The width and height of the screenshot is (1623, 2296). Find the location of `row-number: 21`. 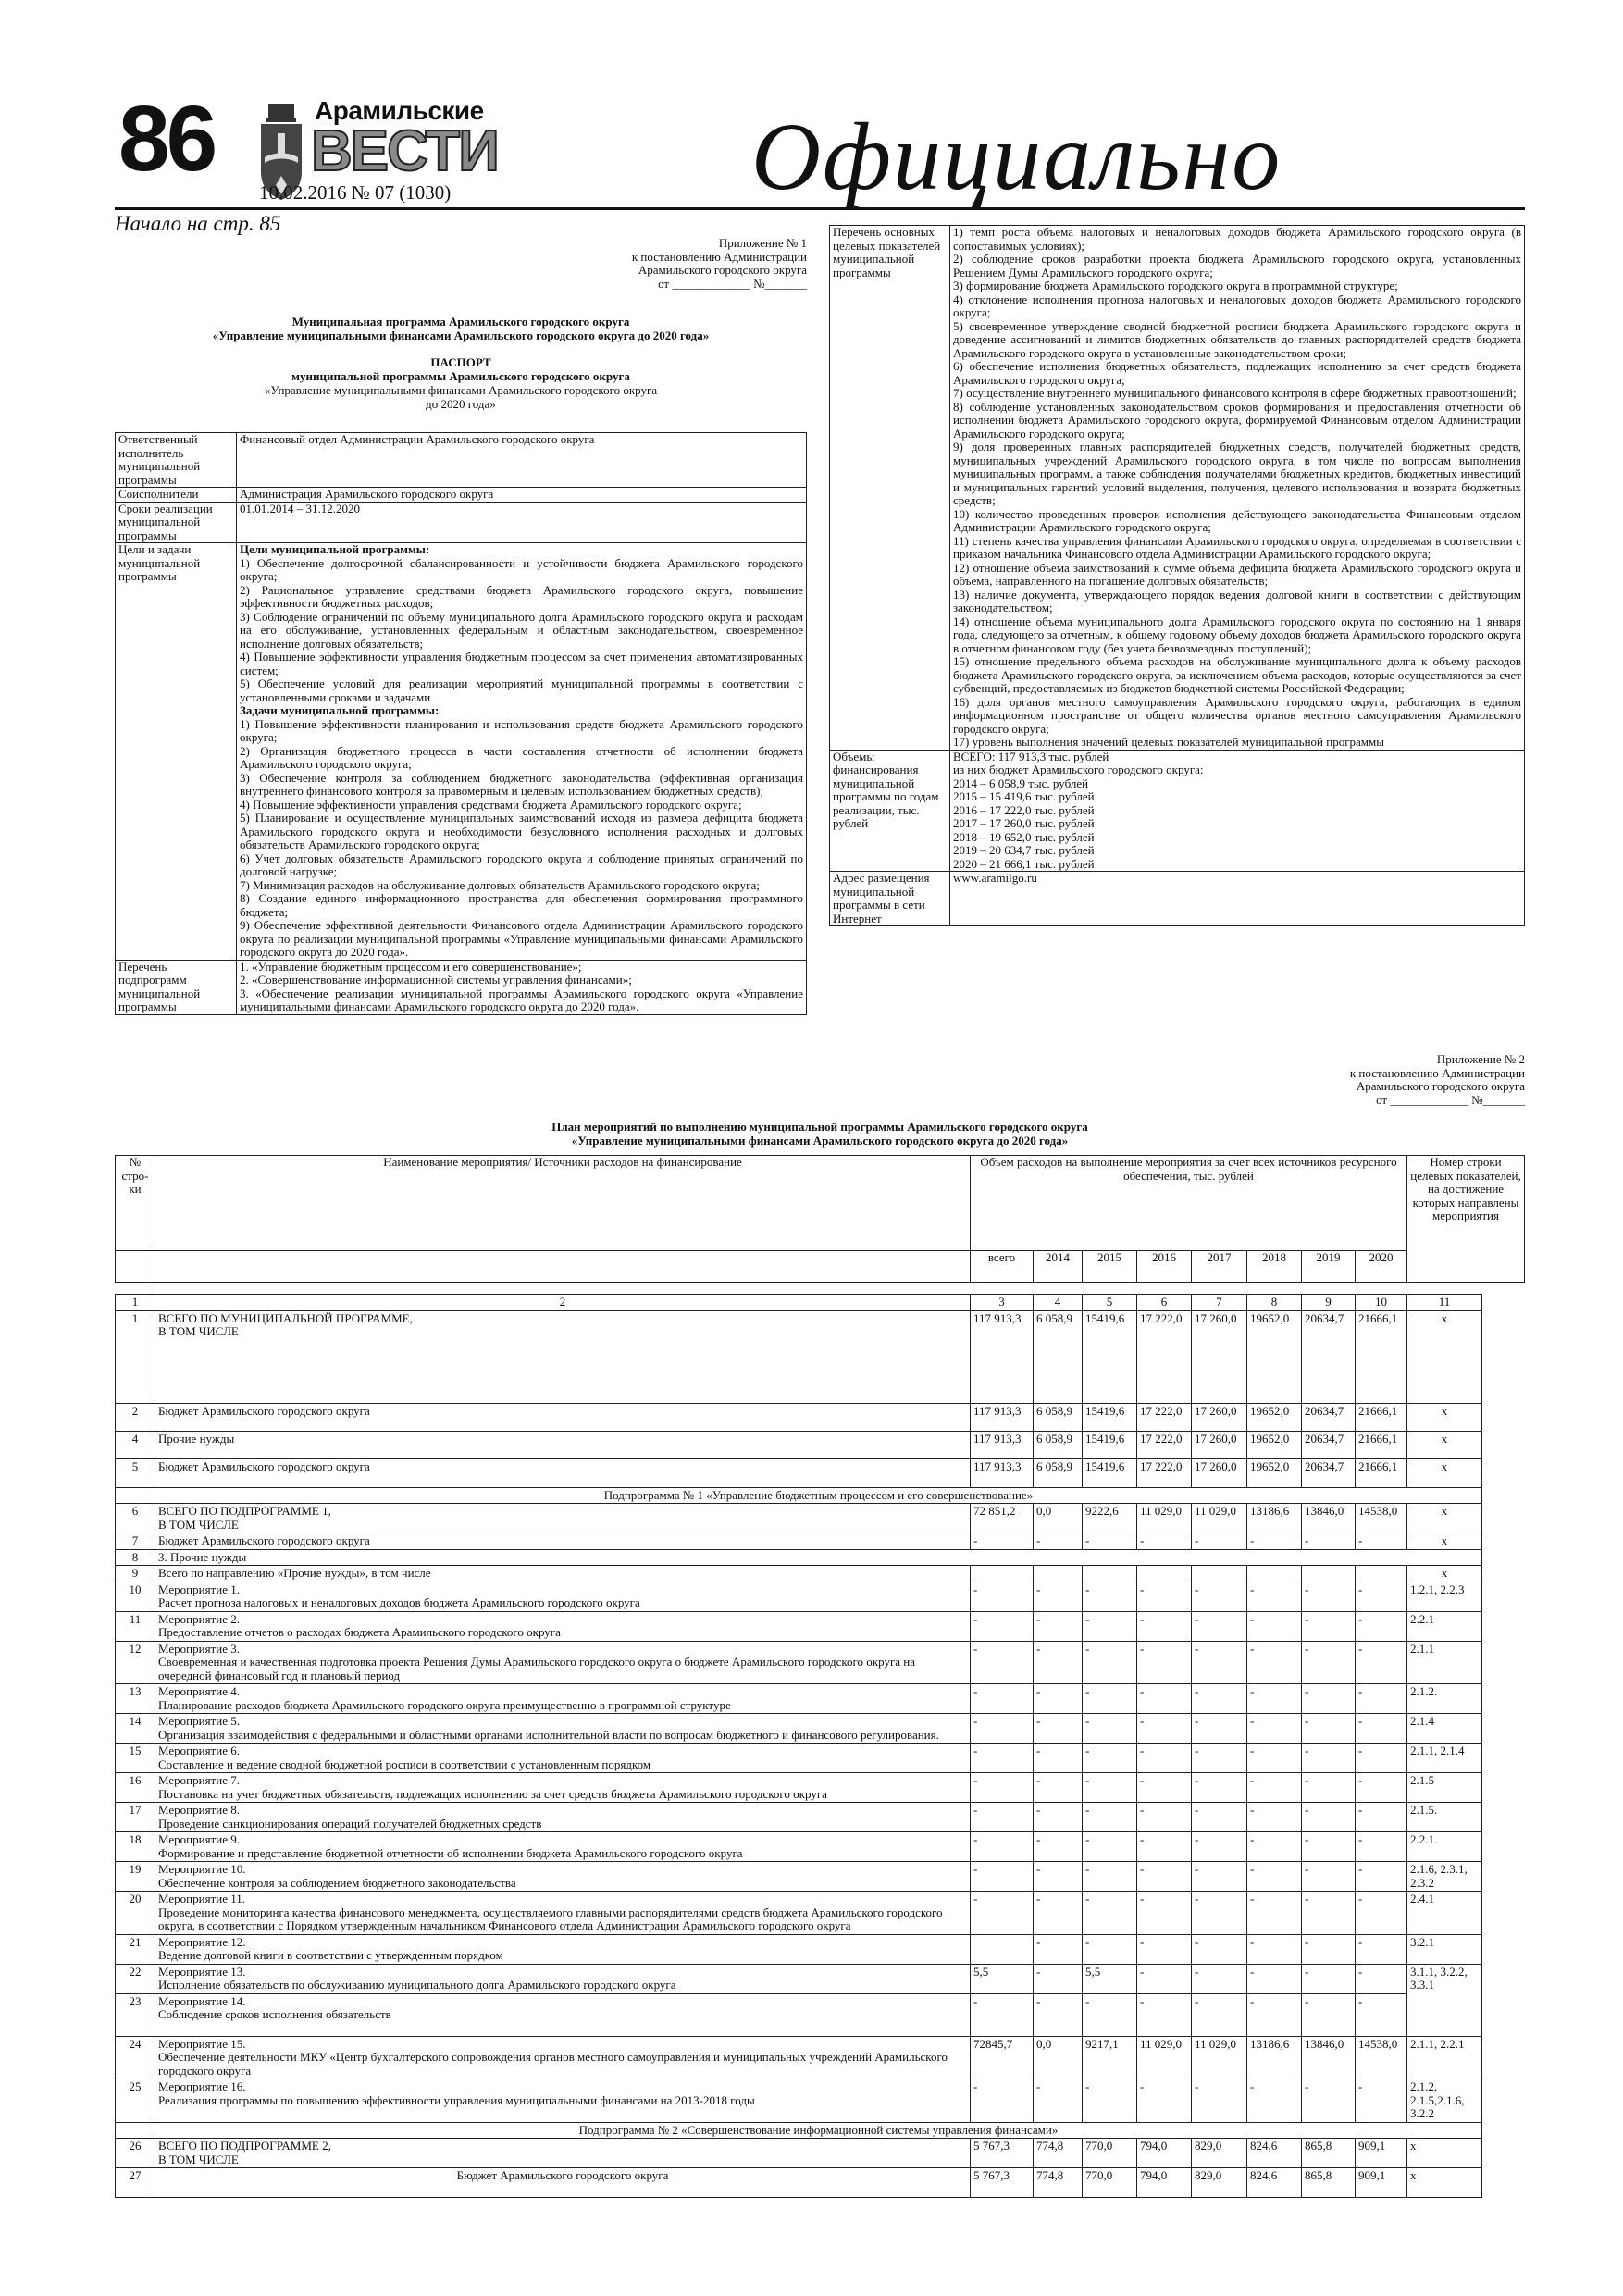

row-number: 21 is located at coordinates (135, 1949).